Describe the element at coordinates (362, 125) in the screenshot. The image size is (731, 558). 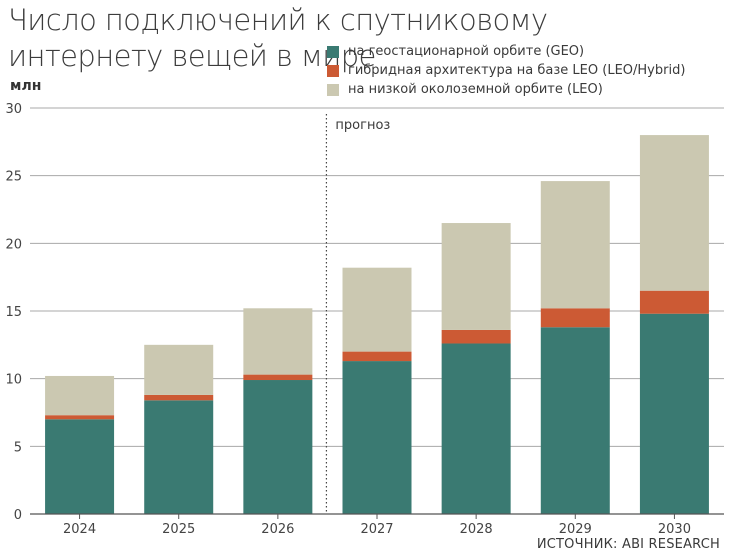
I see `forecast-label: прогноз` at that location.